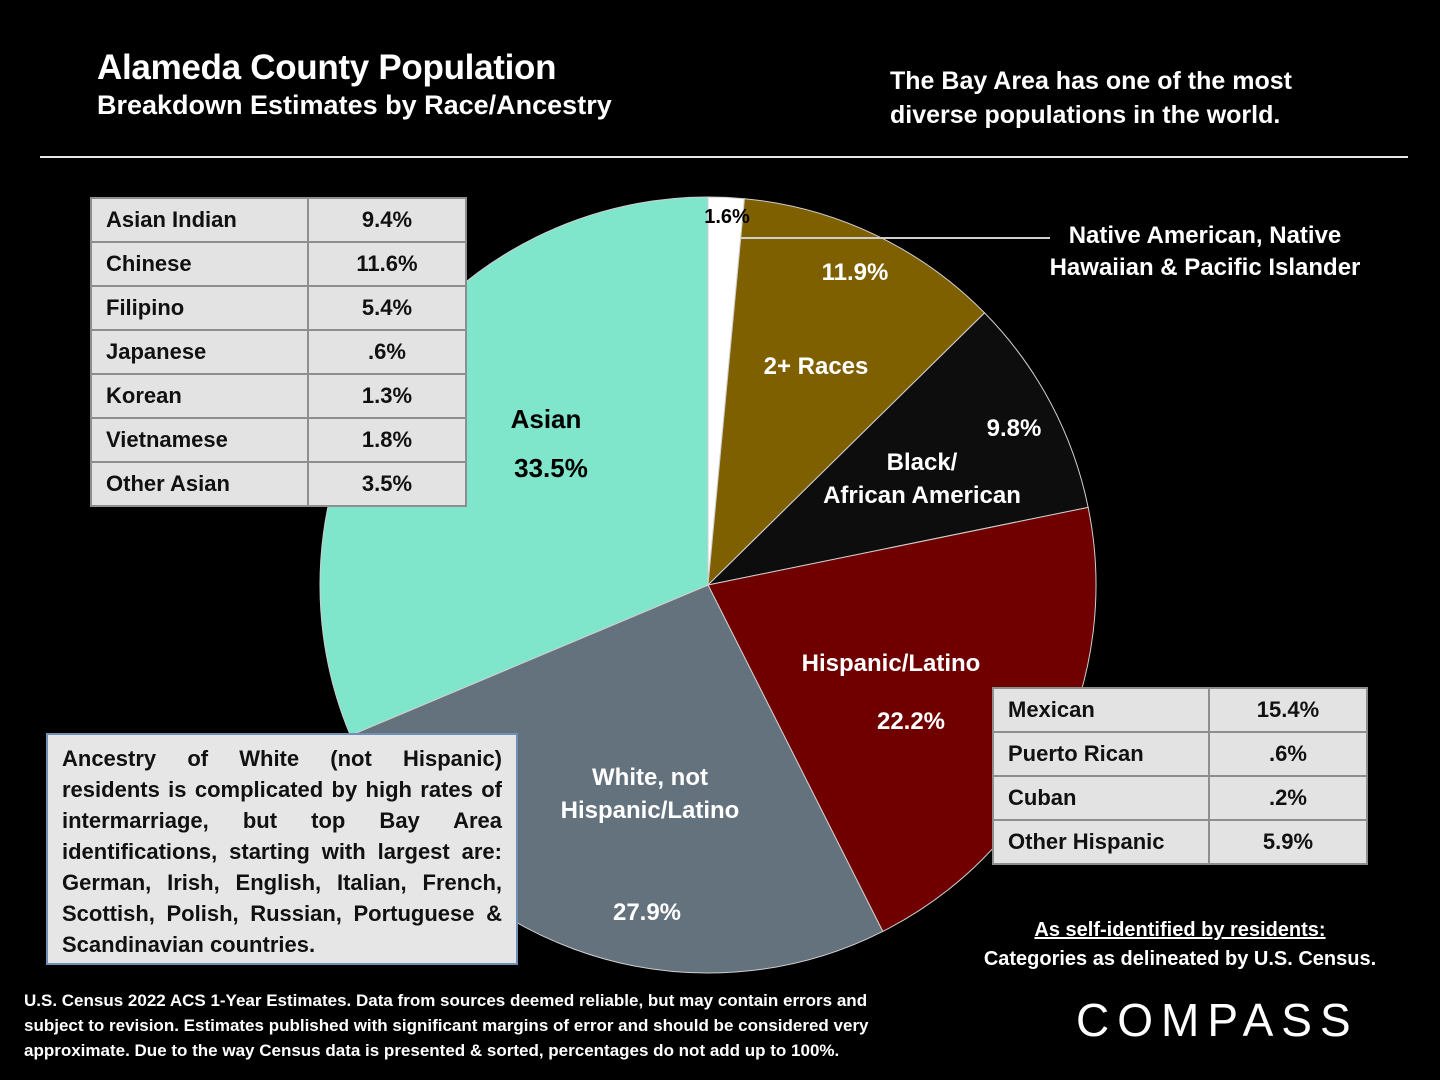  I want to click on asian-name-cell: Filipino, so click(199, 308).